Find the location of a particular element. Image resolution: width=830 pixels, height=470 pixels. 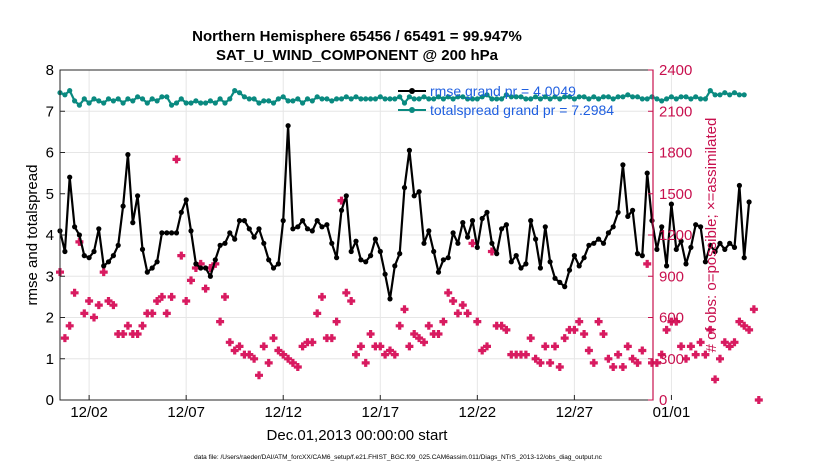

y-tick-label-left: 3 is located at coordinates (50, 276).